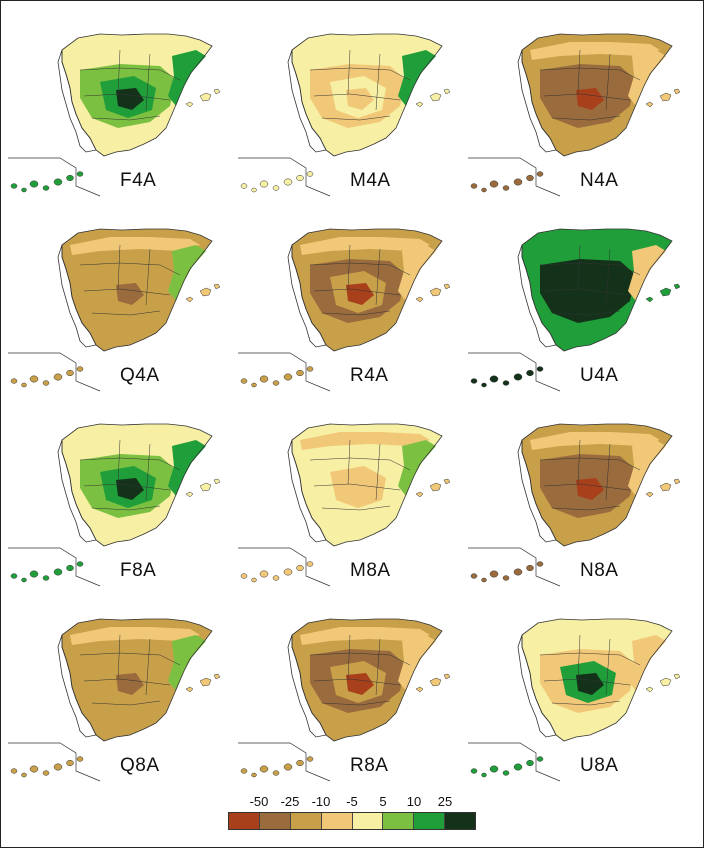 The width and height of the screenshot is (704, 848). Describe the element at coordinates (352, 801) in the screenshot. I see `legend-tick-label: -5` at that location.